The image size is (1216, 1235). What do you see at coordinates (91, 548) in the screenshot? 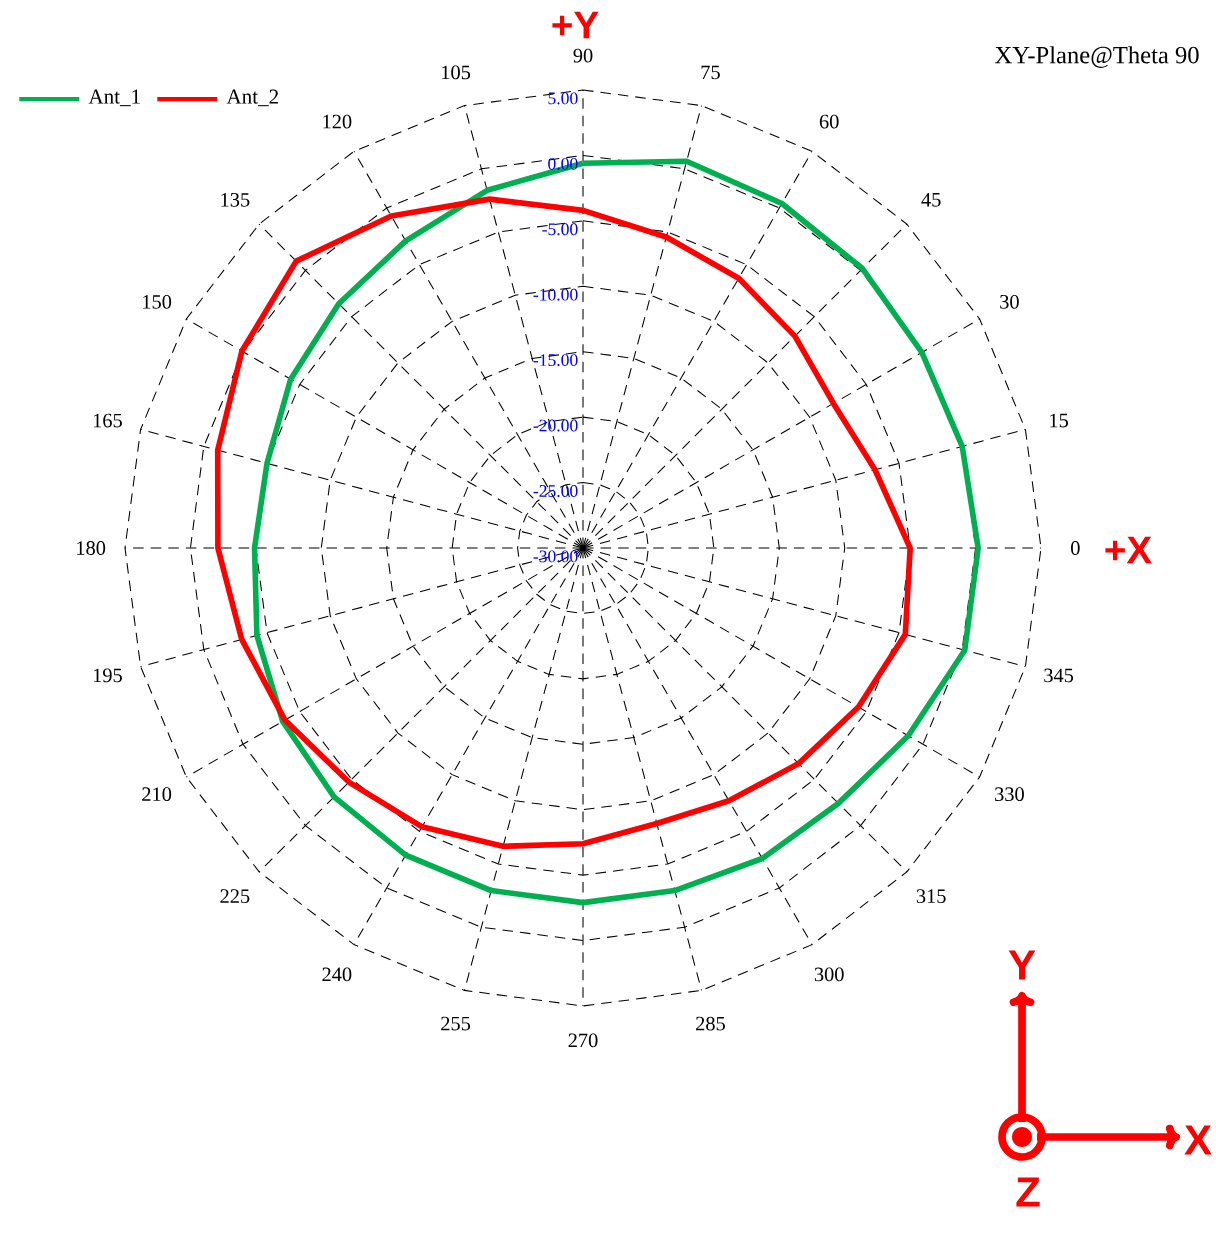
I see `spoke-label: 180` at bounding box center [91, 548].